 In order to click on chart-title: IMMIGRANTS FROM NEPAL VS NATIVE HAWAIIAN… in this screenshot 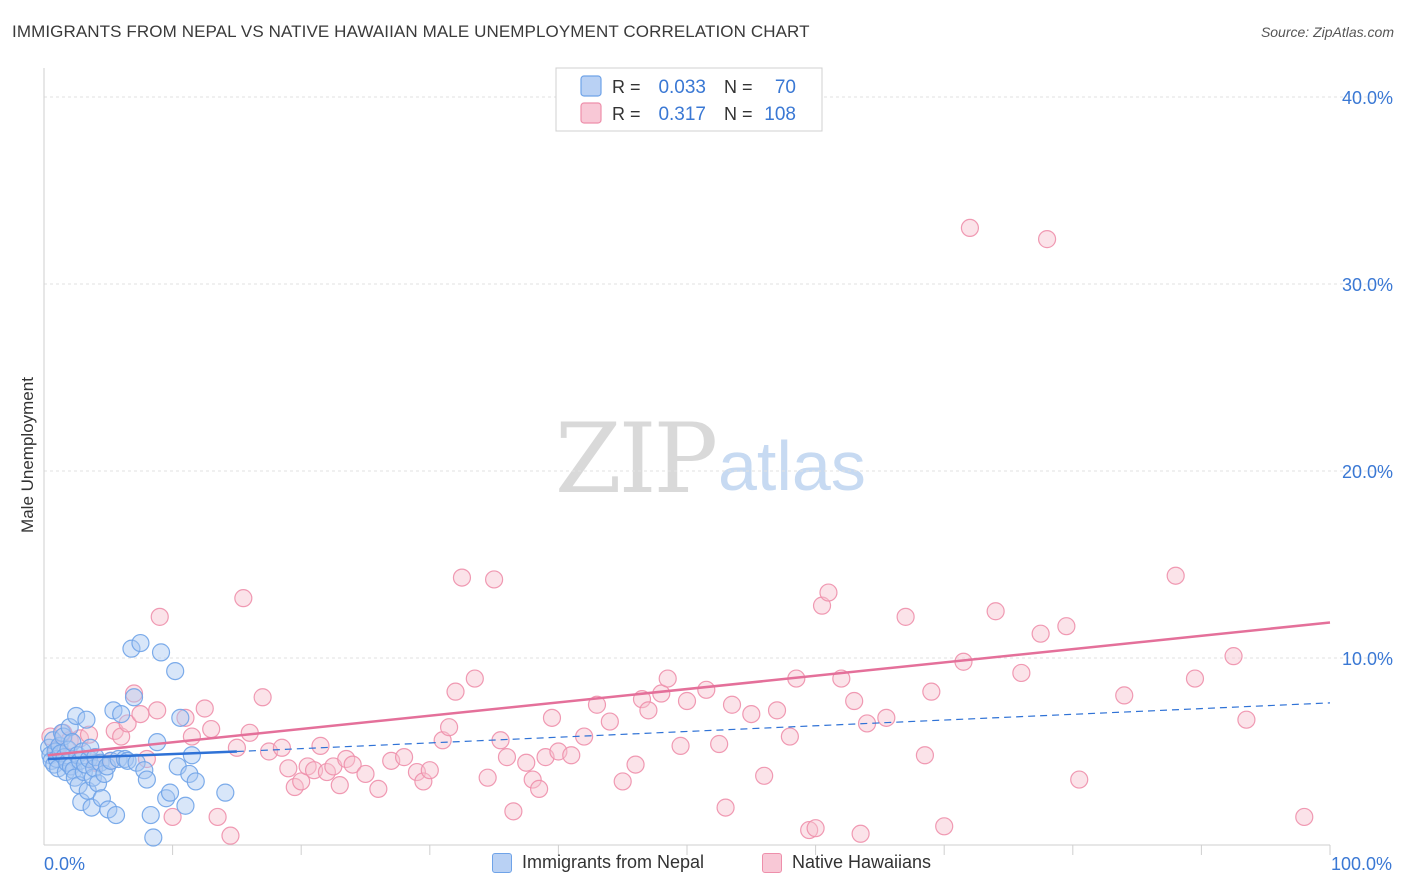, I will do `click(411, 31)`.